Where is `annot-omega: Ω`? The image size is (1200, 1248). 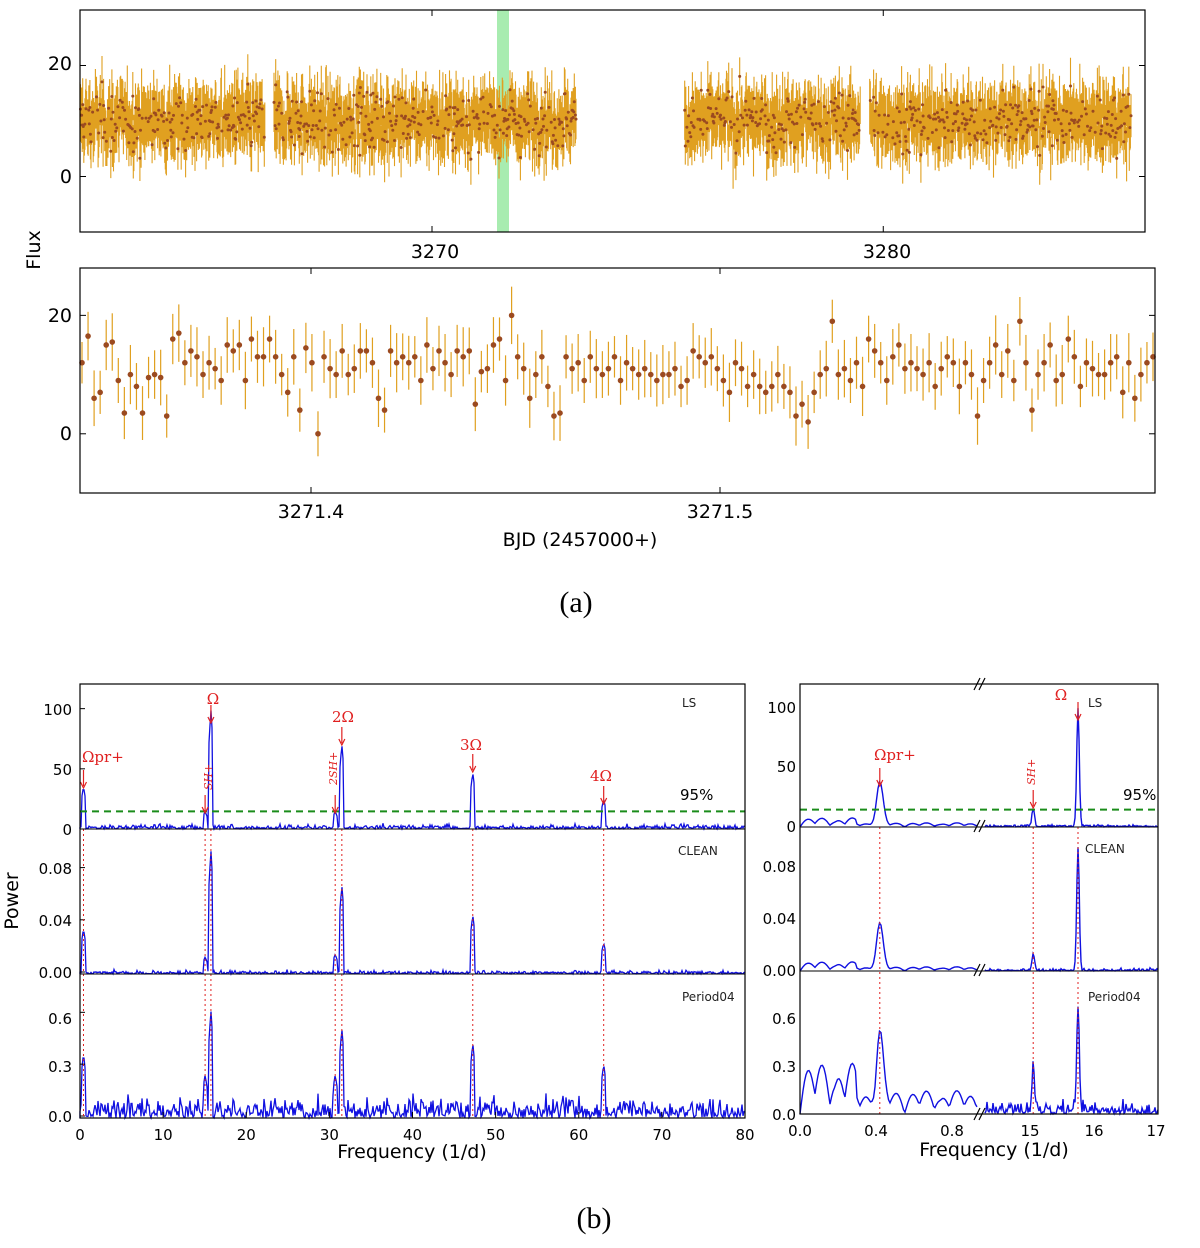 annot-omega: Ω is located at coordinates (1061, 695).